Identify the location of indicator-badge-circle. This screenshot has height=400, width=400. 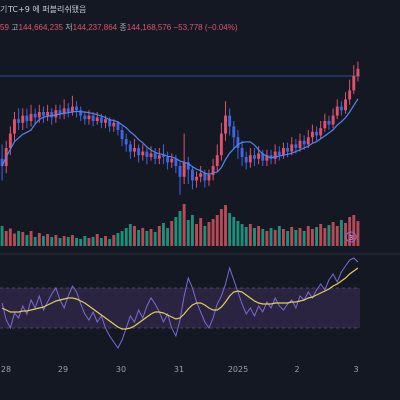
(351, 237).